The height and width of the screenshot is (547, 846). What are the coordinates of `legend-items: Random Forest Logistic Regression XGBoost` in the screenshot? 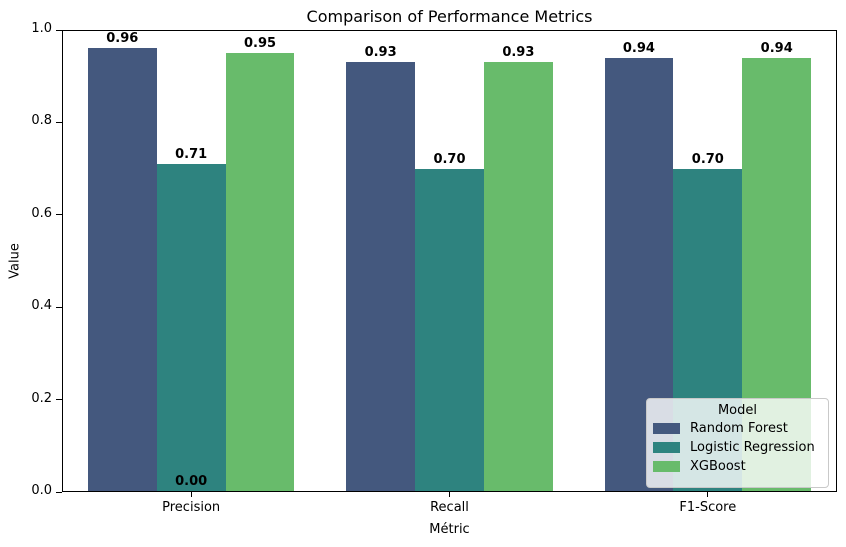 It's located at (737, 447).